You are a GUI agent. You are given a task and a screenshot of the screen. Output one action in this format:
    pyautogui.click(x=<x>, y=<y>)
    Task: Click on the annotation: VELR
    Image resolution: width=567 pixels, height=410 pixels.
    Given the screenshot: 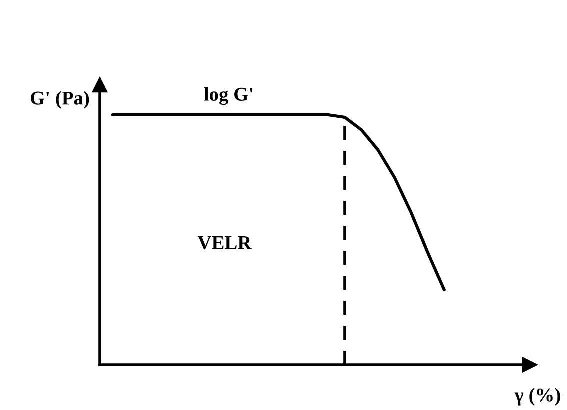 What is the action you would take?
    pyautogui.click(x=225, y=243)
    